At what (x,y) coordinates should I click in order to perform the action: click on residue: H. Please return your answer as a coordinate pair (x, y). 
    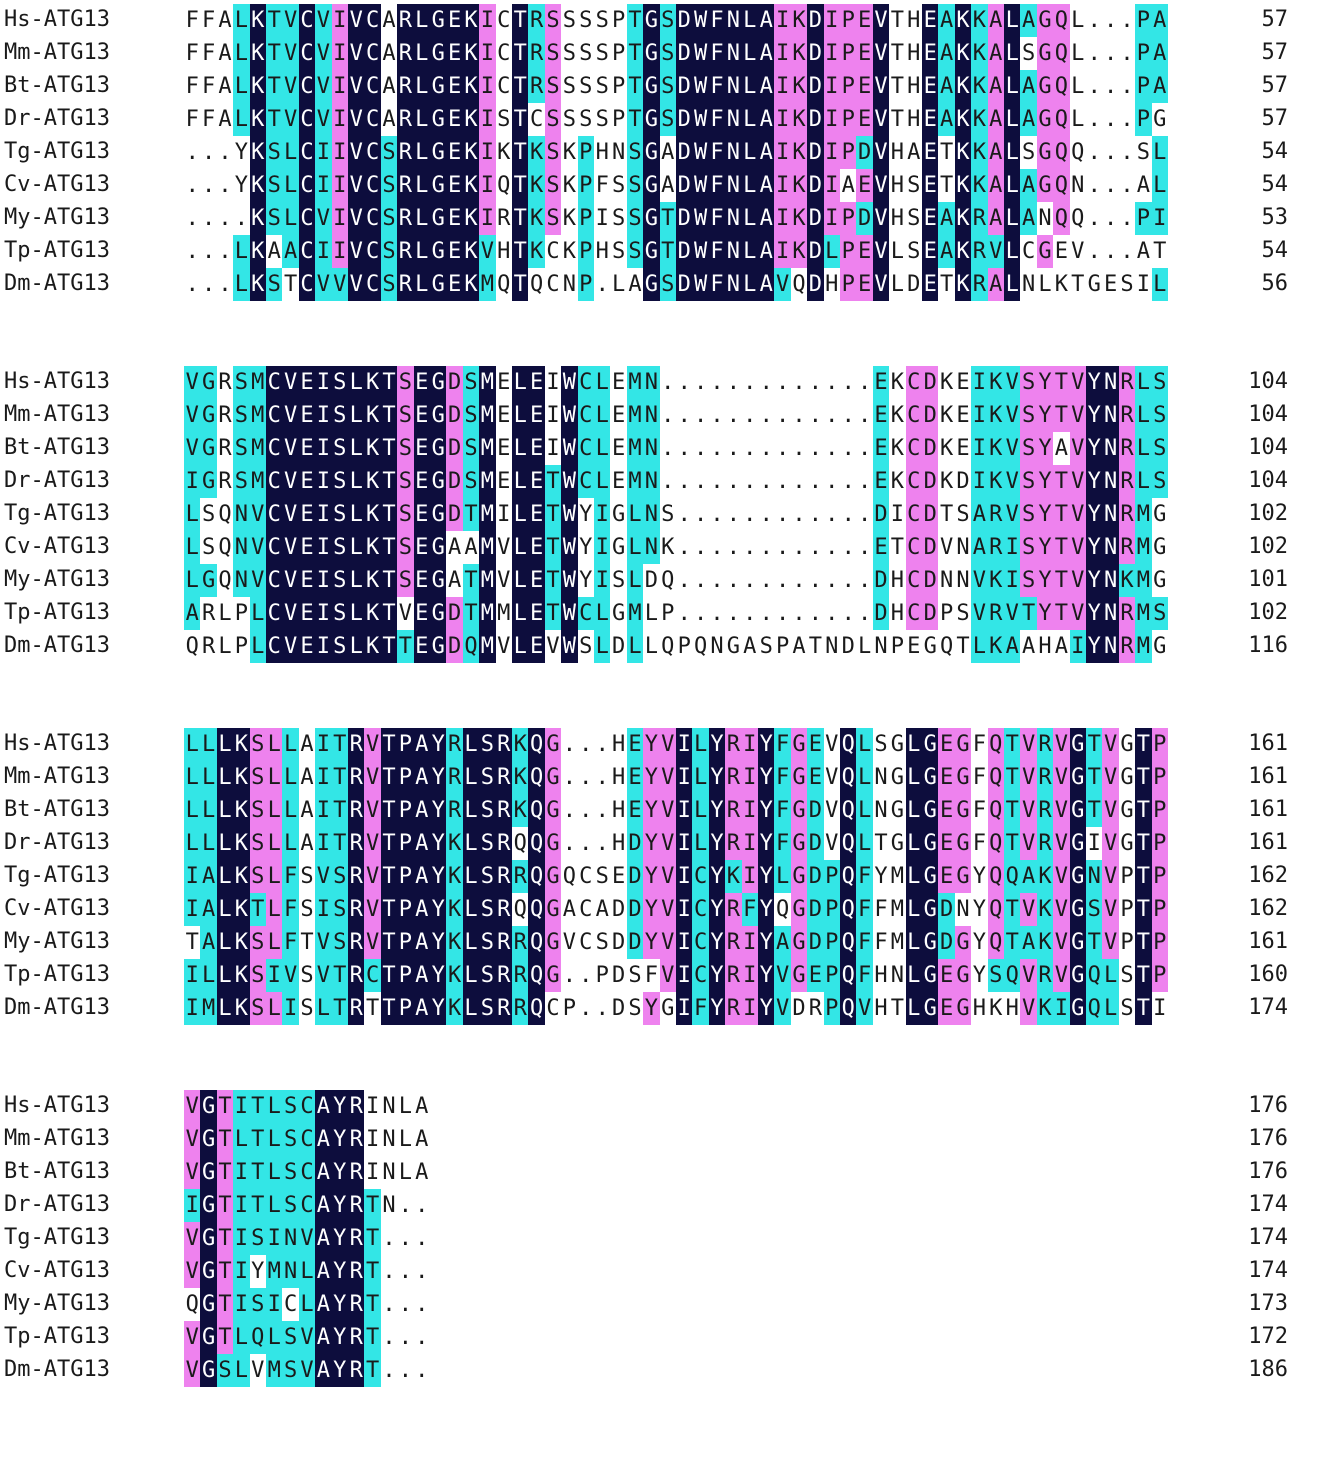
    Looking at the image, I should click on (504, 251).